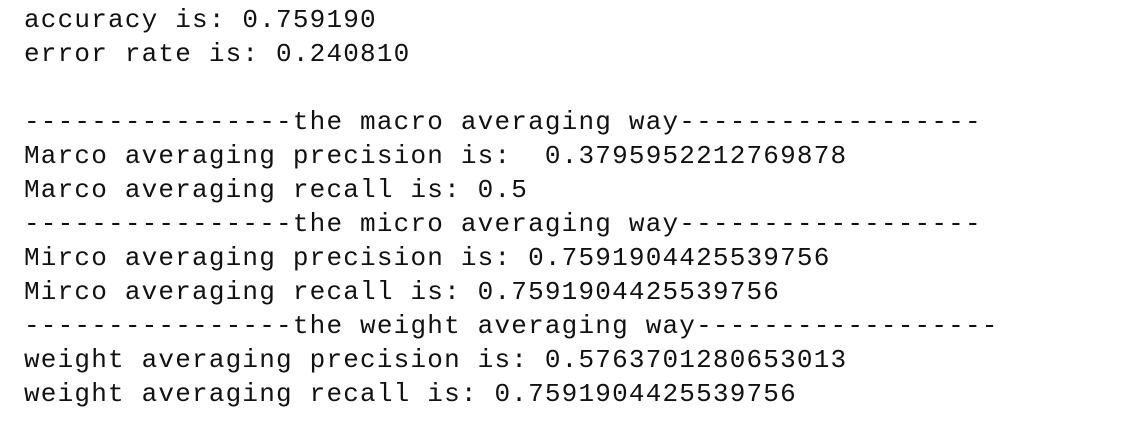 Image resolution: width=1132 pixels, height=432 pixels. What do you see at coordinates (217, 54) in the screenshot?
I see `output-line: error rate is: 0.240810` at bounding box center [217, 54].